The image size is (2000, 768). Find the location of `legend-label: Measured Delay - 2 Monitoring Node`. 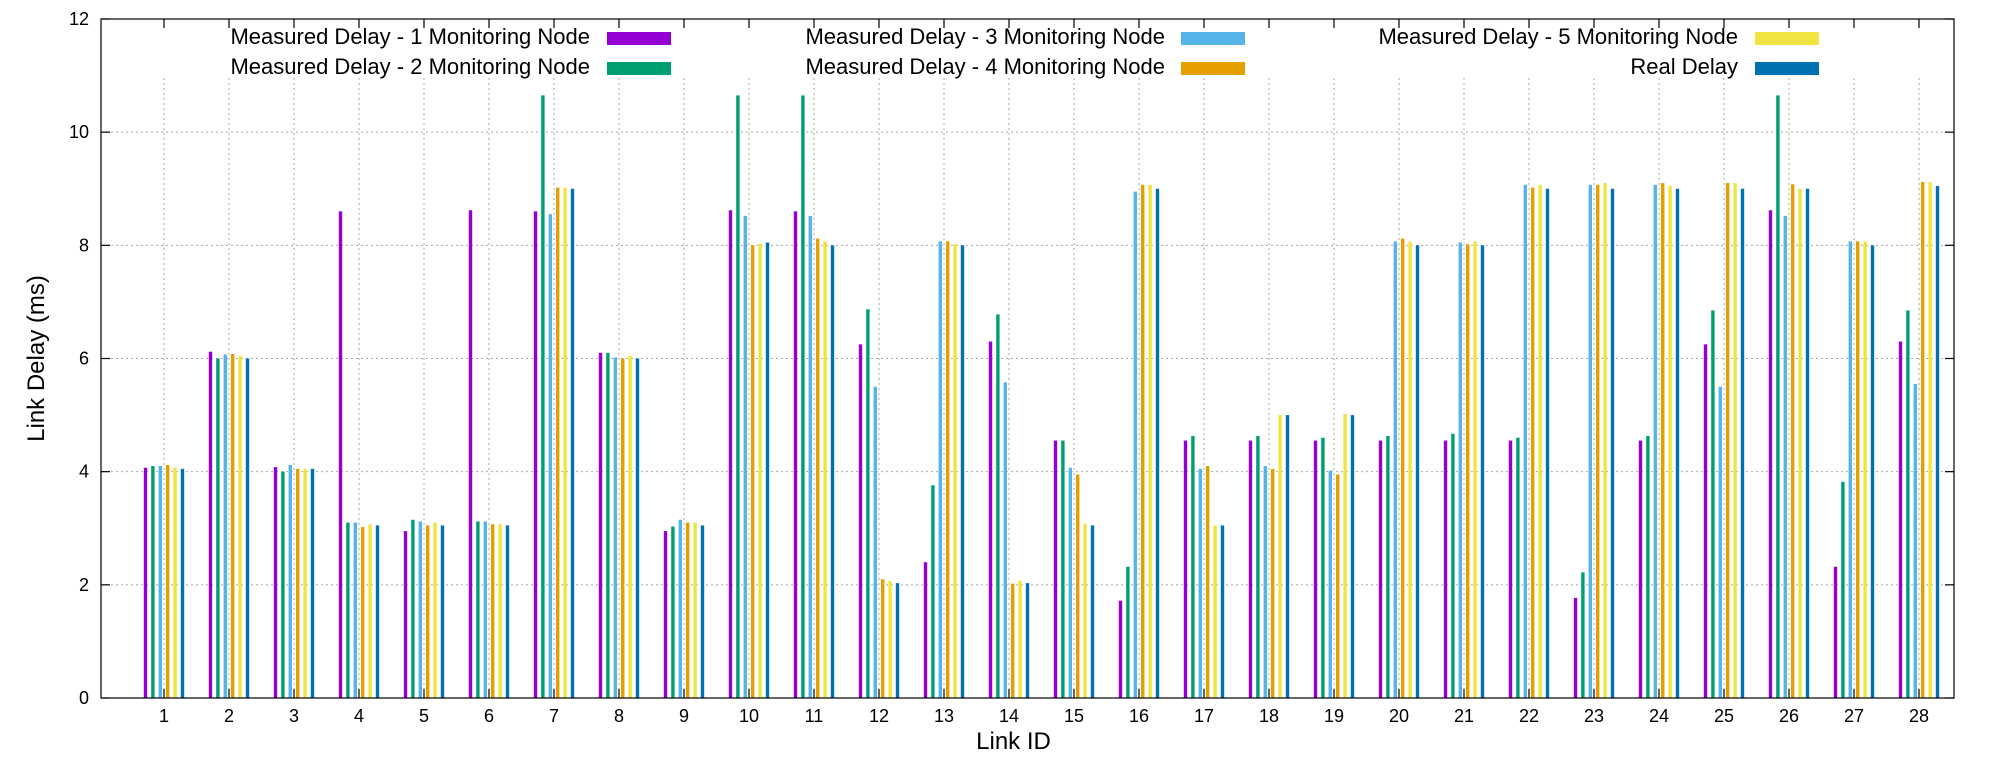

legend-label: Measured Delay - 2 Monitoring Node is located at coordinates (410, 66).